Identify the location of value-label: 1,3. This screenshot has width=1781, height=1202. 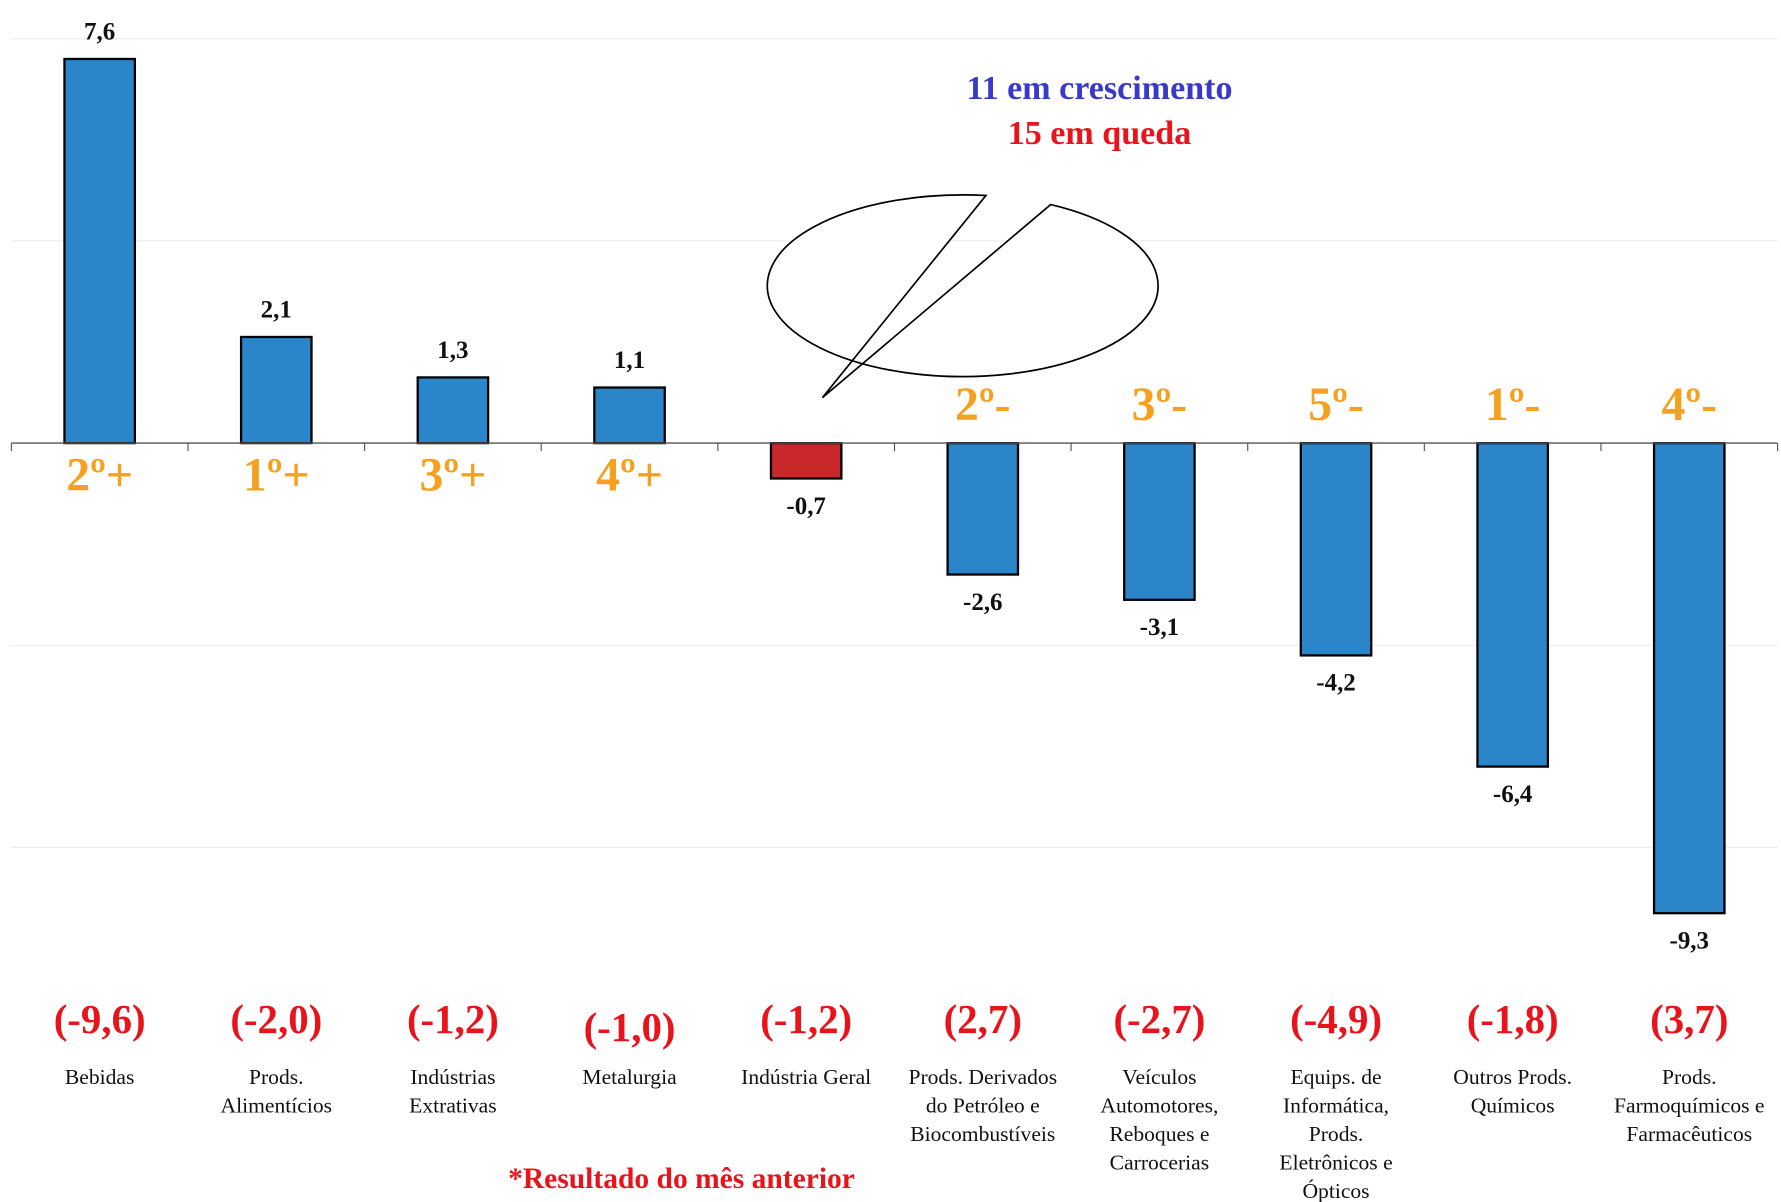
(452, 350).